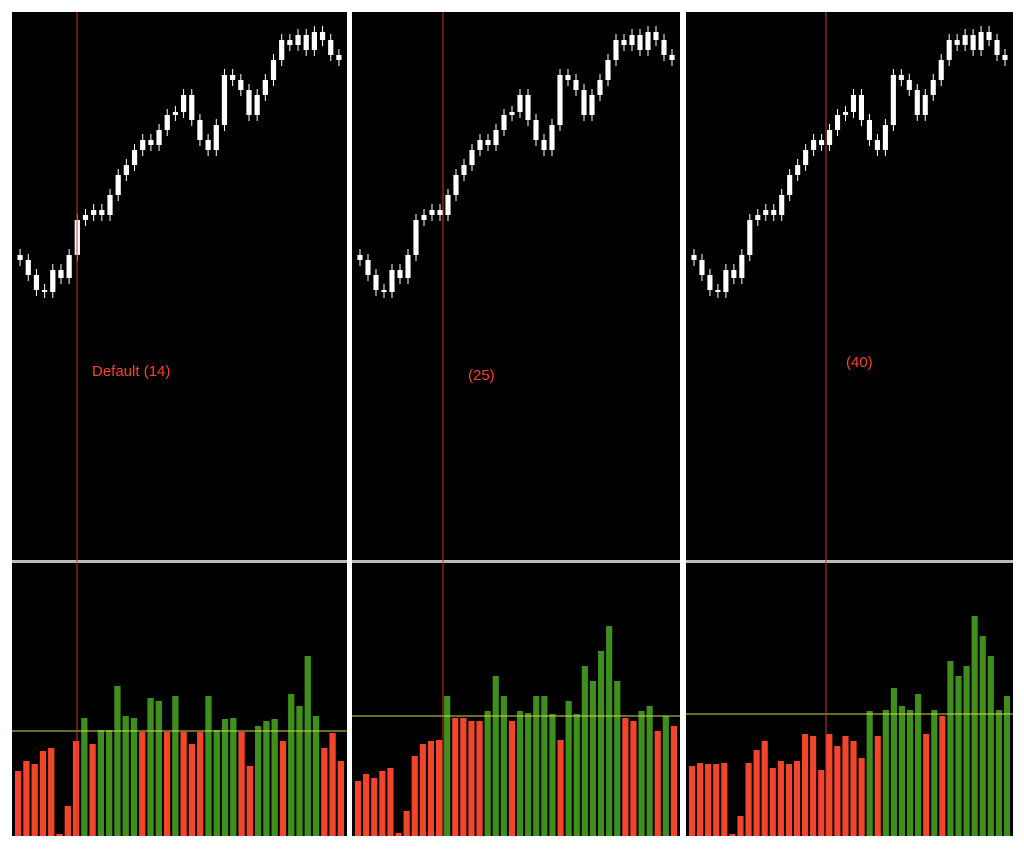 The width and height of the screenshot is (1024, 849). What do you see at coordinates (179, 561) in the screenshot?
I see `pane-separator` at bounding box center [179, 561].